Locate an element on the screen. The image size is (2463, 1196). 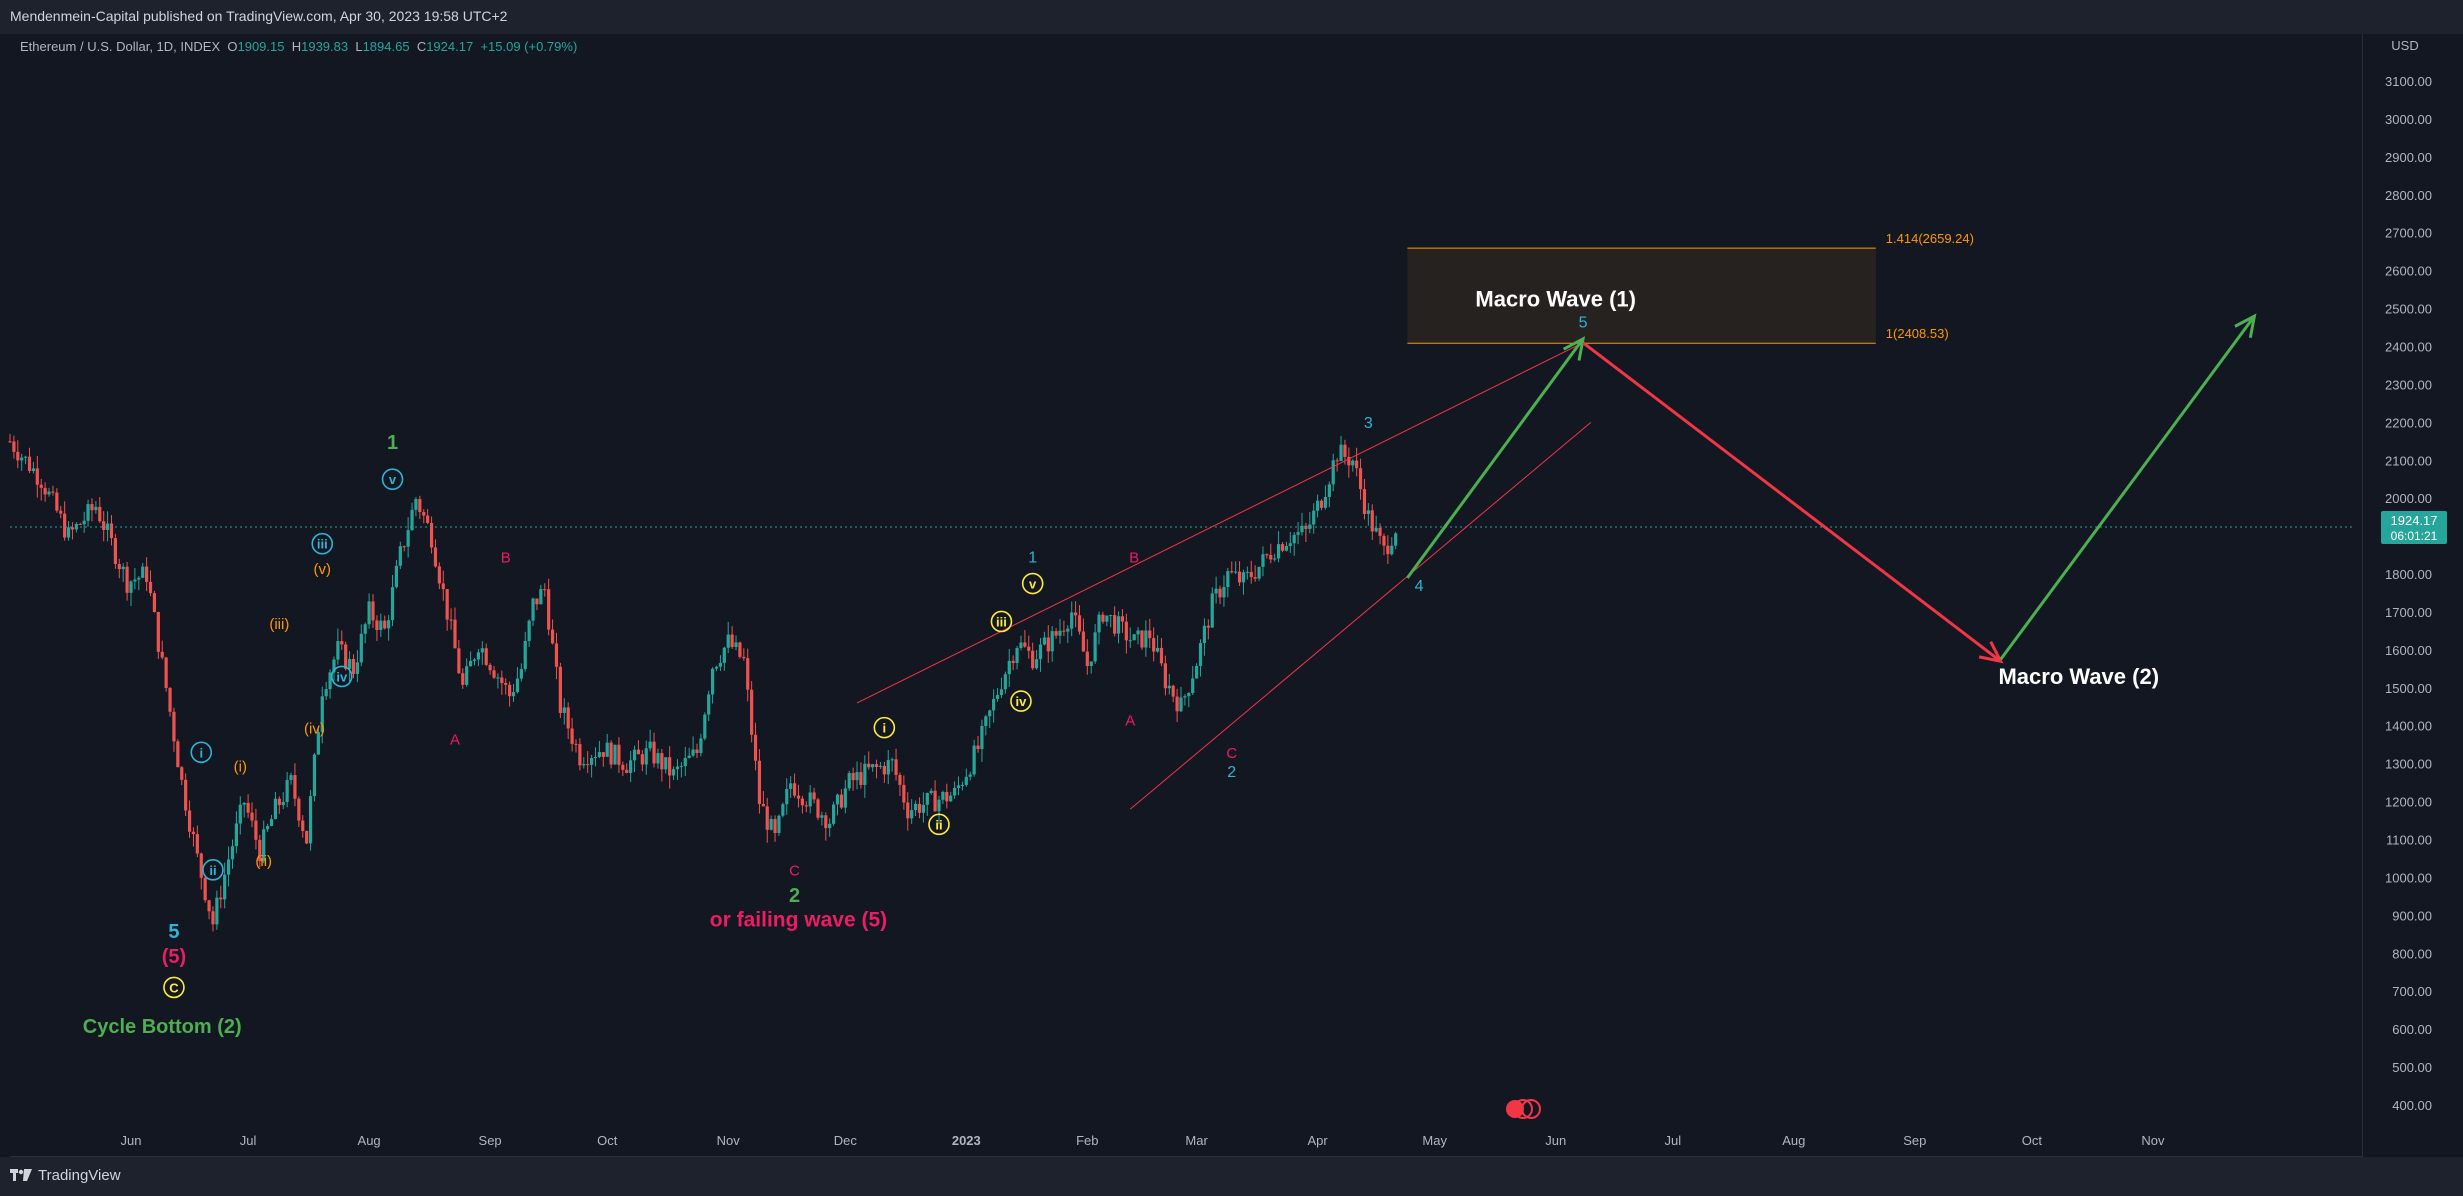
price-badge-countdown: 06:01:21 is located at coordinates (2414, 536).